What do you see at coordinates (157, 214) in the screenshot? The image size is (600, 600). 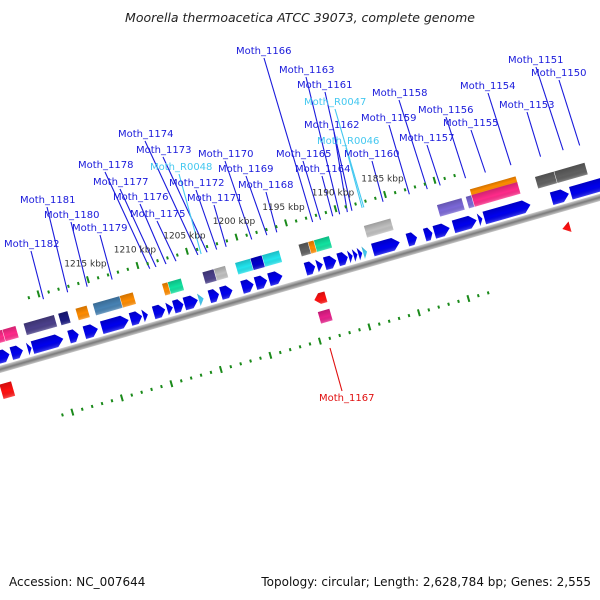 I see `gene-label: Moth_1175` at bounding box center [157, 214].